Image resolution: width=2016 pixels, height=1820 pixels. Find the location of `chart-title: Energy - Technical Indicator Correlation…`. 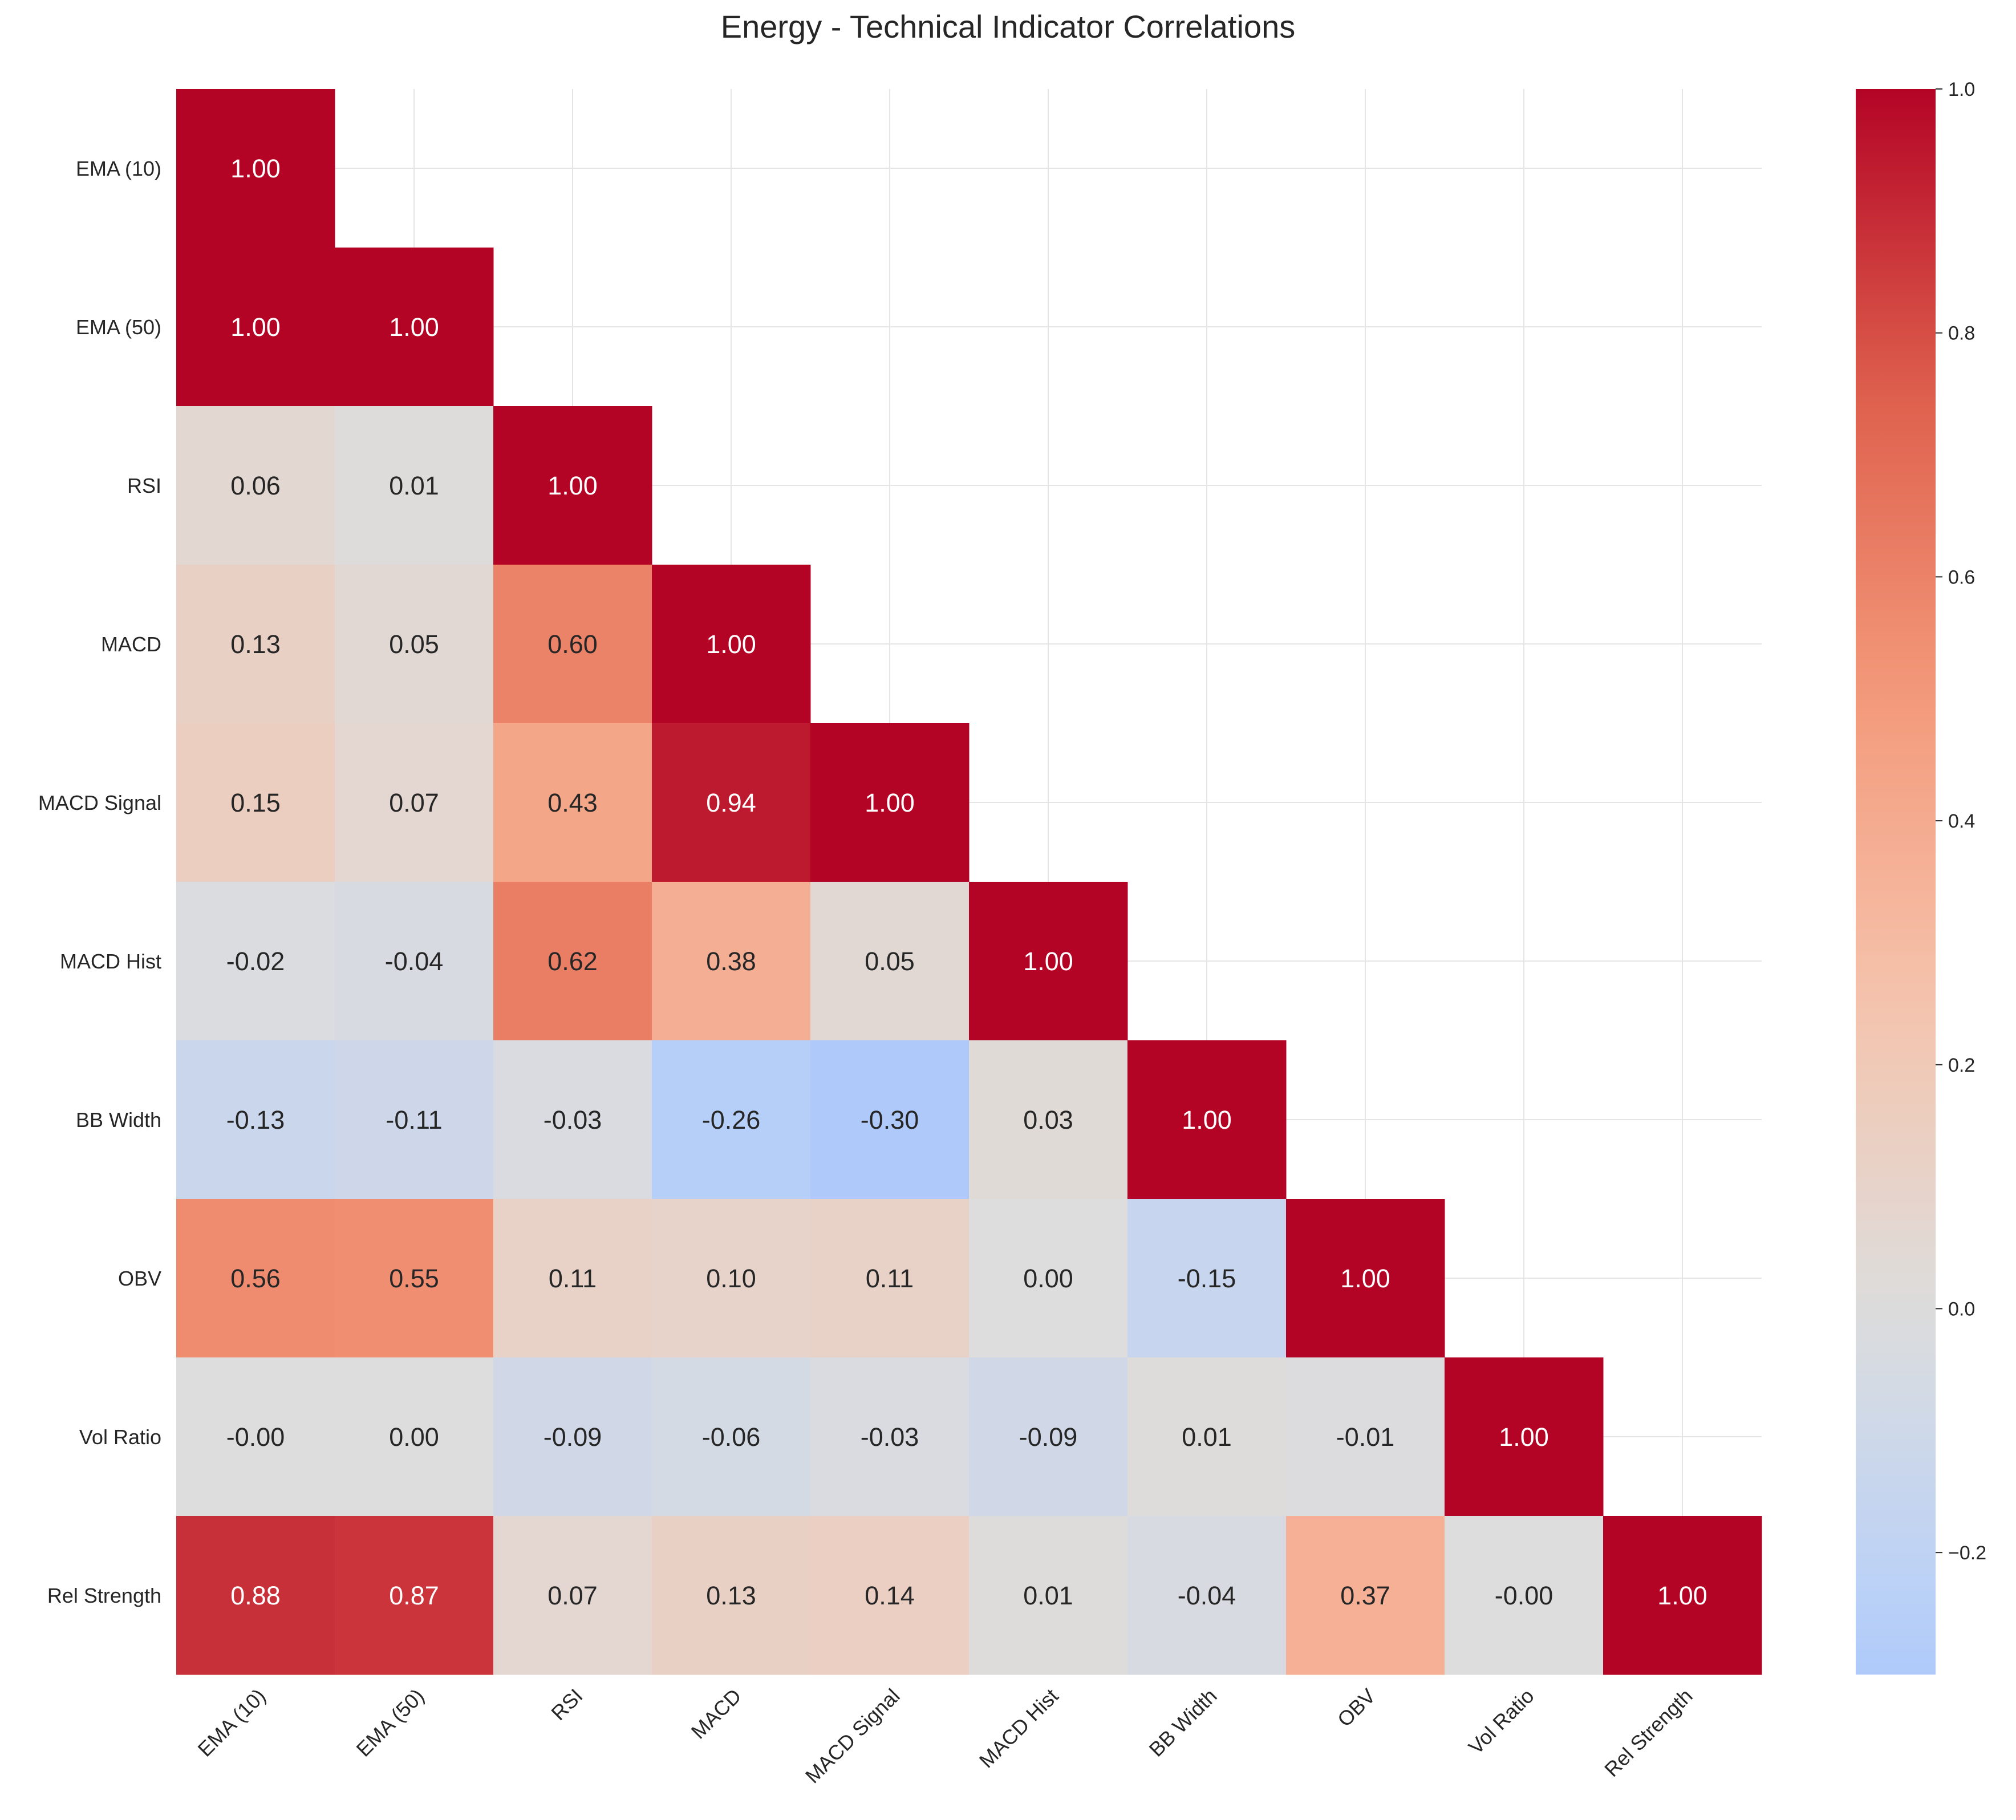

chart-title: Energy - Technical Indicator Correlation… is located at coordinates (1008, 26).